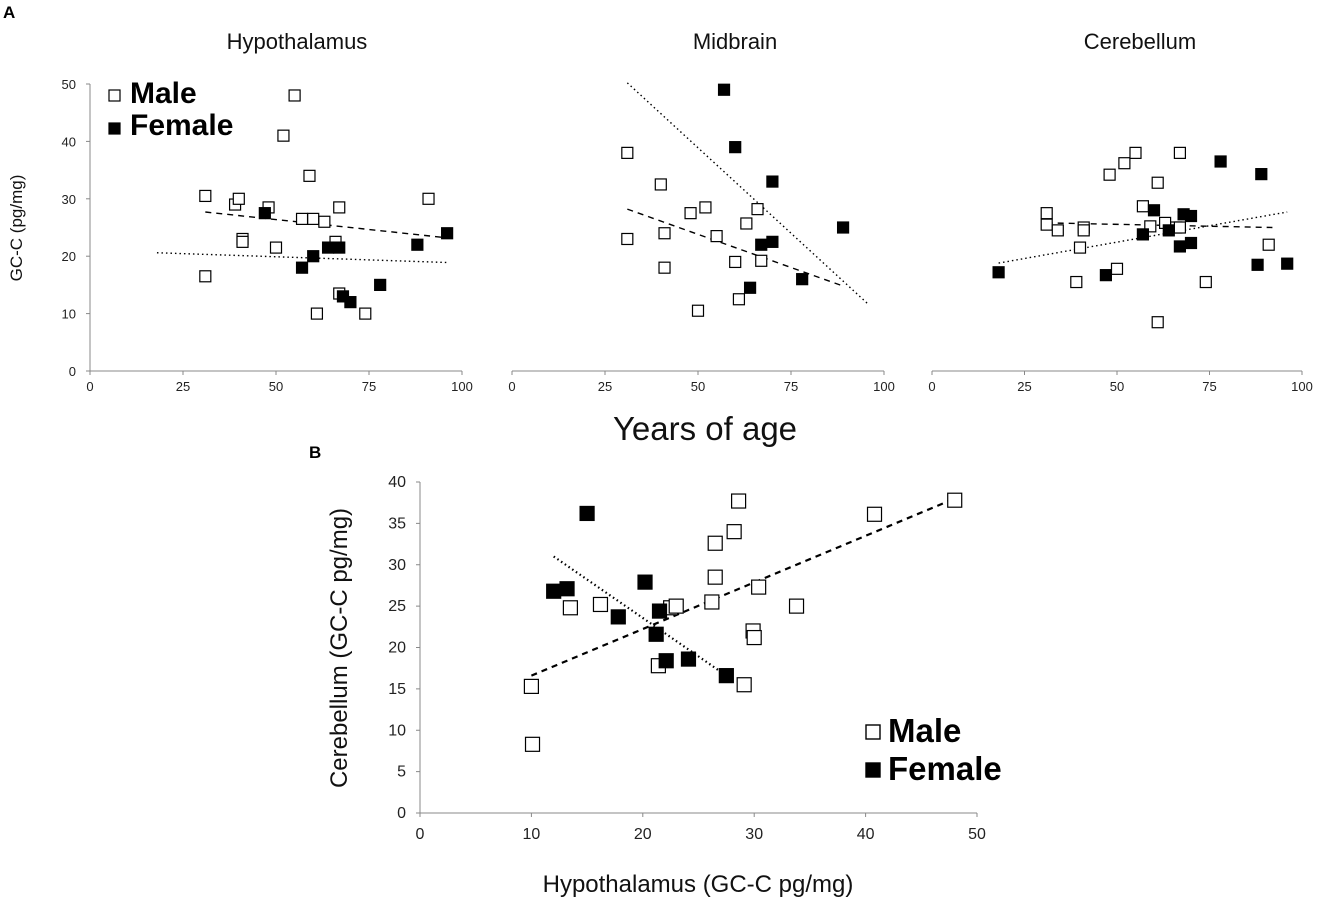 This screenshot has width=1325, height=903. I want to click on y-tick-label: 40, so click(69, 141).